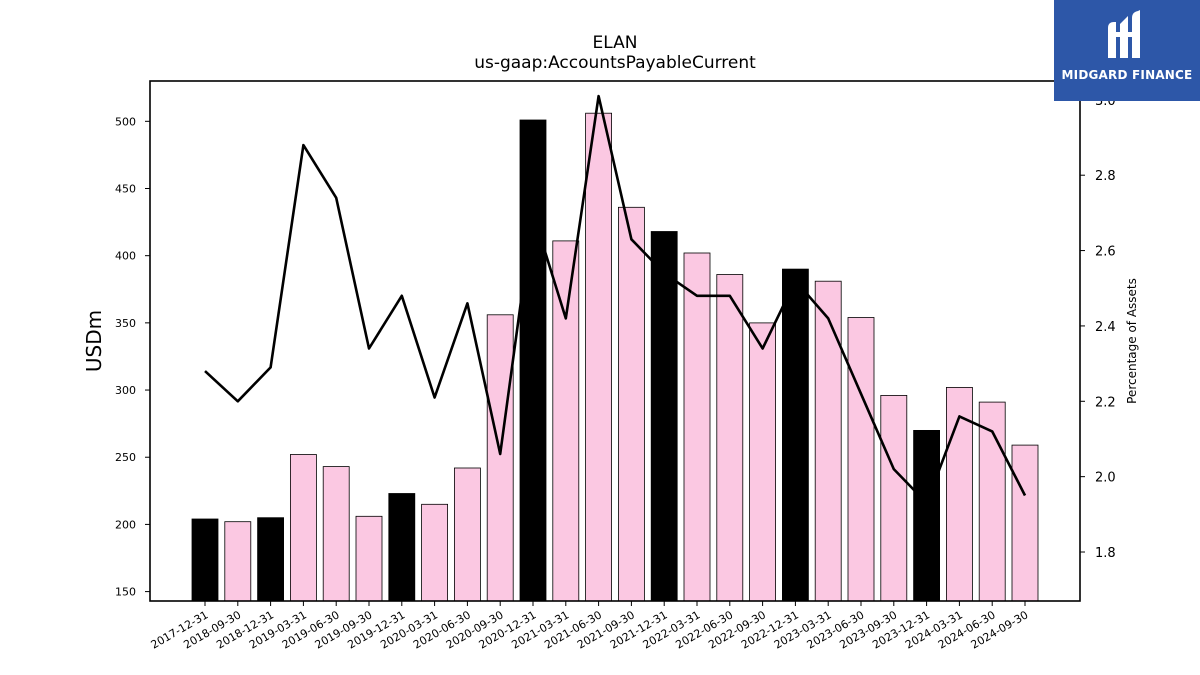  Describe the element at coordinates (125, 256) in the screenshot. I see `y-tick-label: 400` at that location.